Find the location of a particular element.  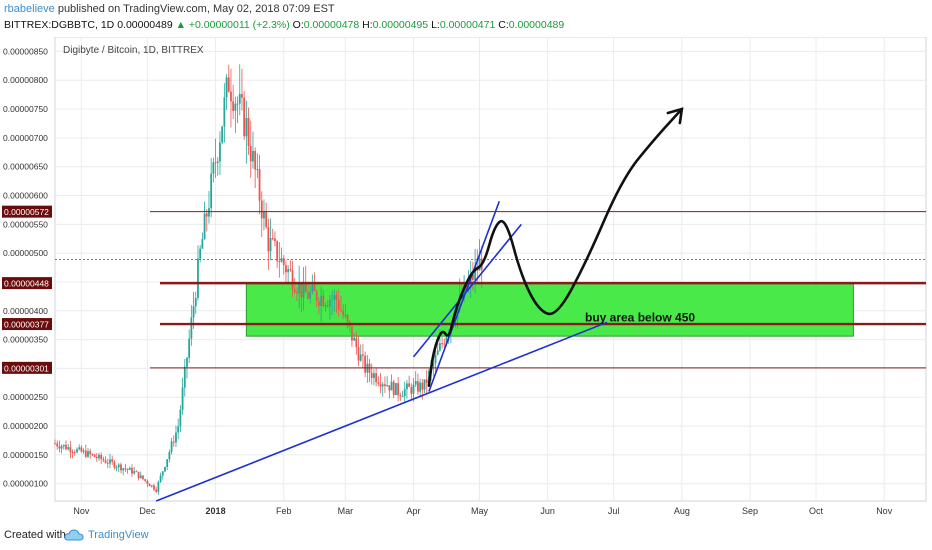

y-tick-label: 0.00000100 is located at coordinates (25, 484).